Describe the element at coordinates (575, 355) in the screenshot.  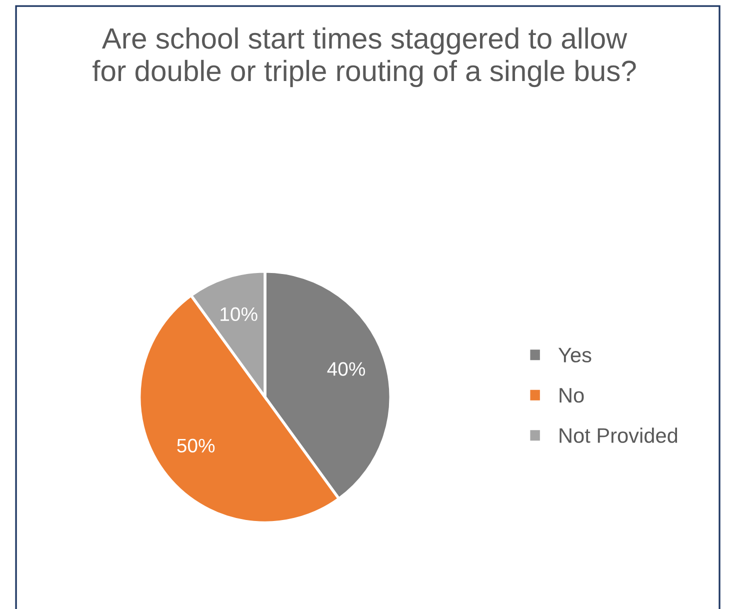
I see `legend-label: Yes` at that location.